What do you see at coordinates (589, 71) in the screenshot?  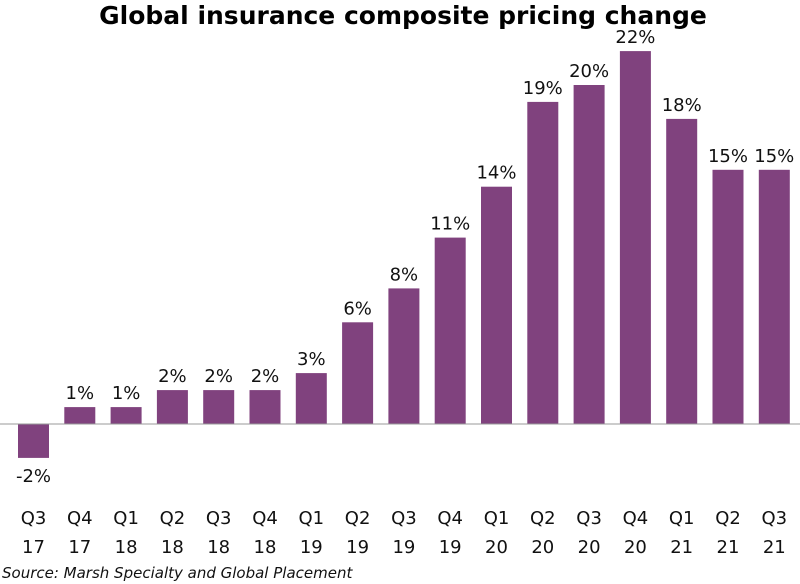 I see `value-label: 20%` at bounding box center [589, 71].